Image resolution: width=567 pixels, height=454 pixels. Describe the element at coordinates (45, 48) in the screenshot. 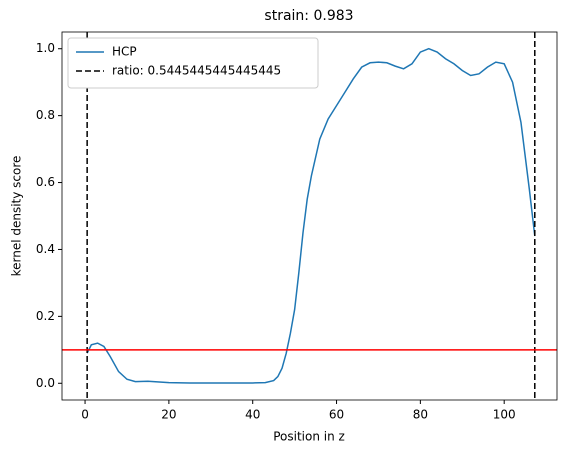

I see `y-tick-label: 1.0` at that location.